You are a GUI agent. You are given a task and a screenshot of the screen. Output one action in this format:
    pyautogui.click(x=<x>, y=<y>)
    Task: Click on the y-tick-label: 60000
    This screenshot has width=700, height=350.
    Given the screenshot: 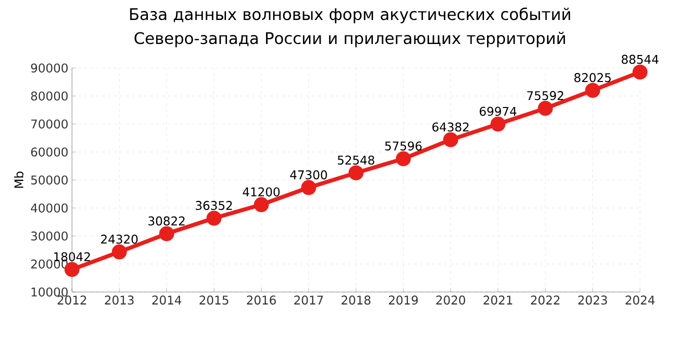 What is the action you would take?
    pyautogui.click(x=49, y=152)
    